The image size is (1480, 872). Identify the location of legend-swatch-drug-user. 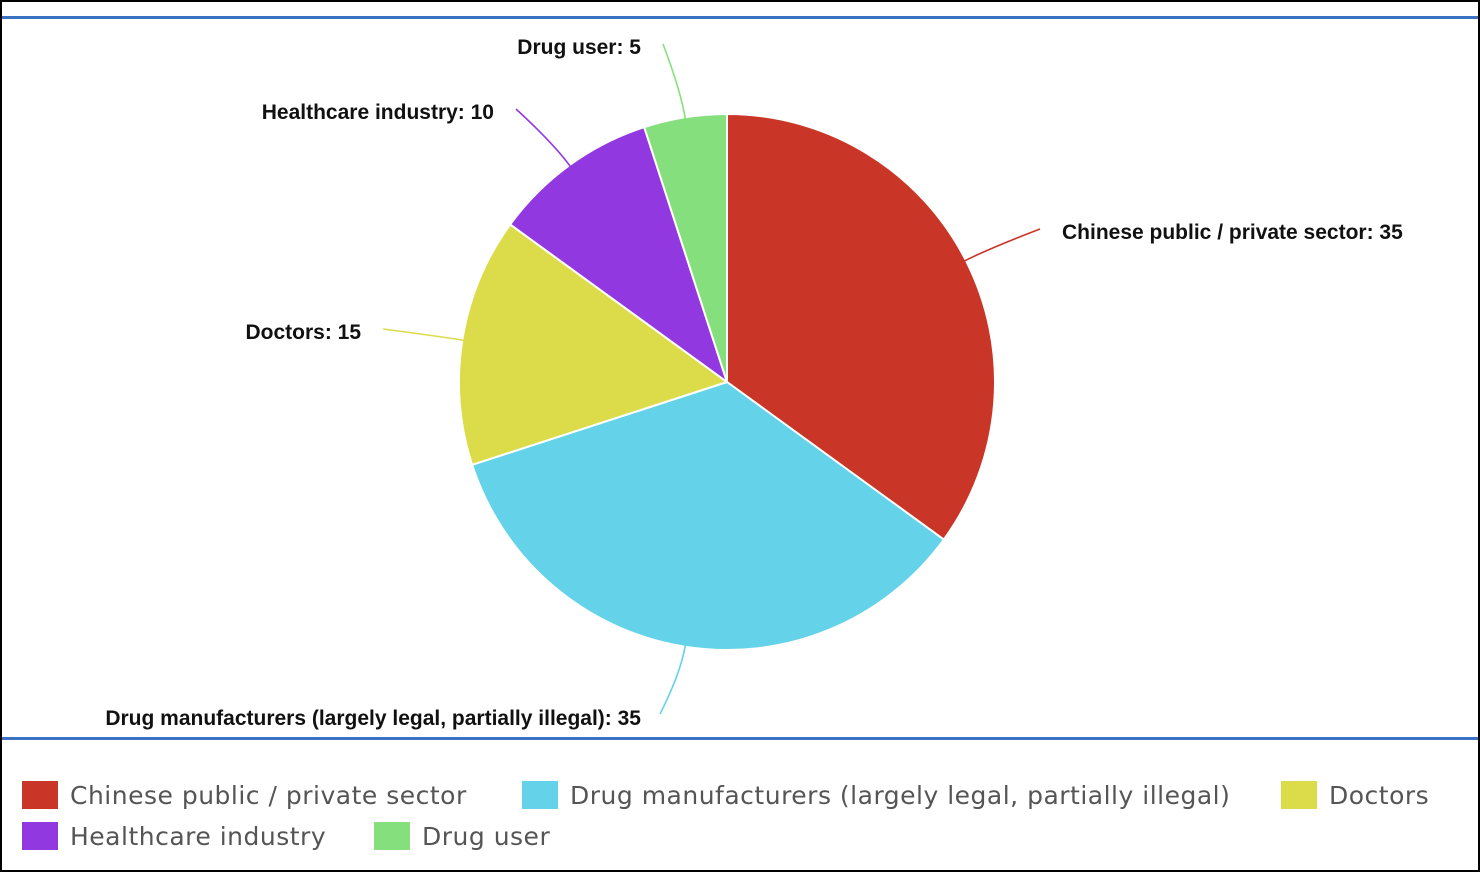
(392, 836).